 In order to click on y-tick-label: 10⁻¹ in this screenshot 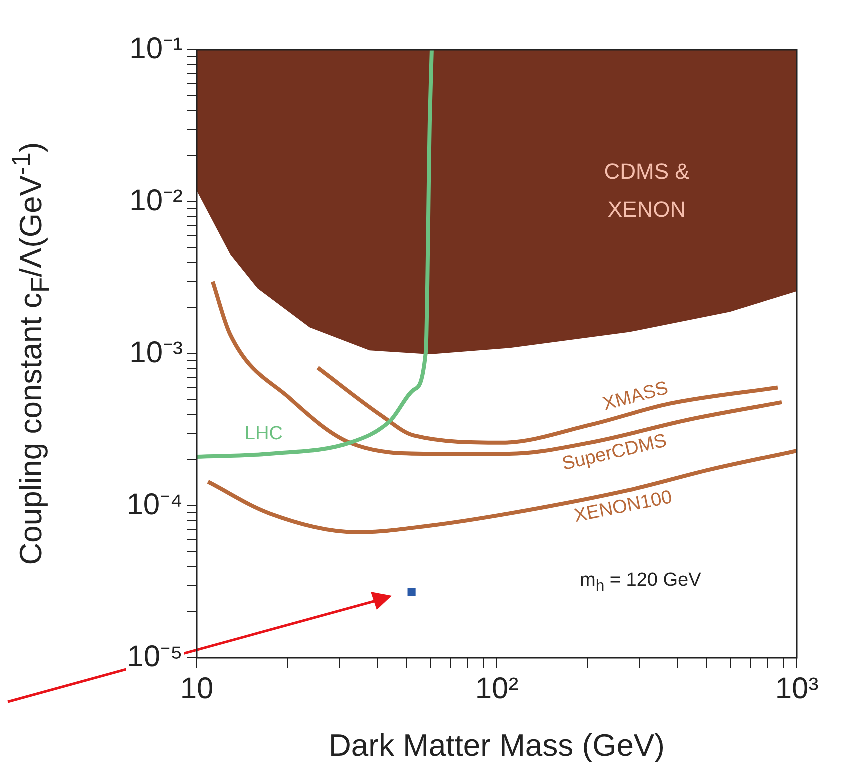, I will do `click(157, 49)`.